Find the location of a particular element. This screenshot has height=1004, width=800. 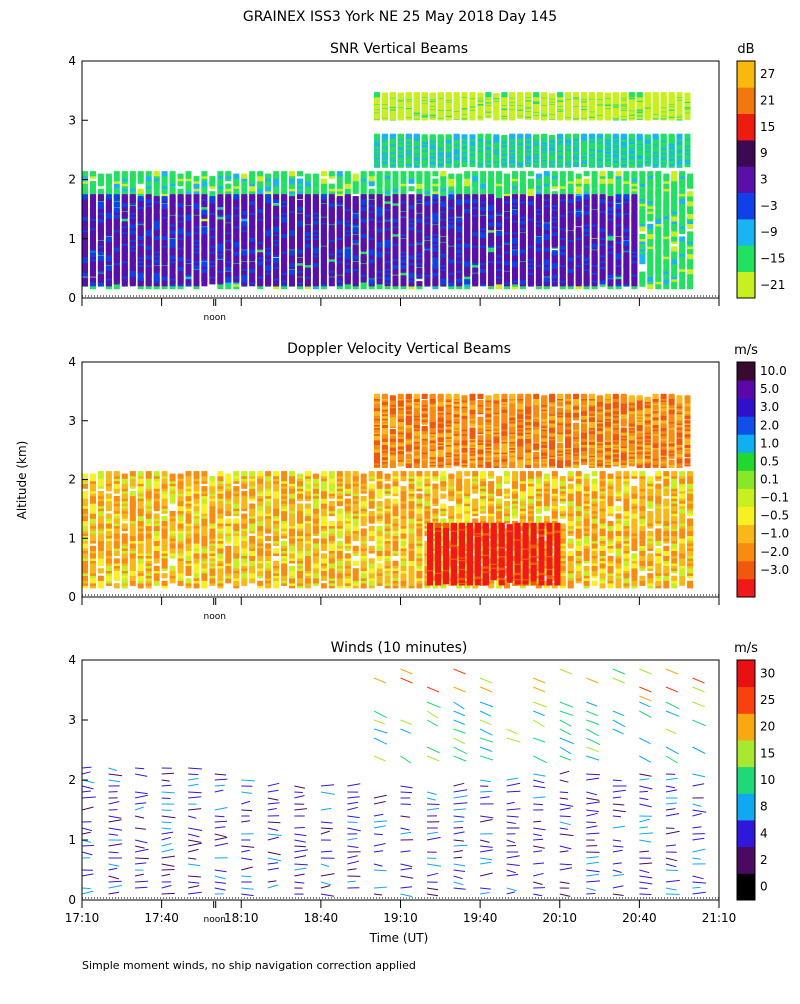

shared-y-axis-label: Altitude (km) is located at coordinates (22, 480).